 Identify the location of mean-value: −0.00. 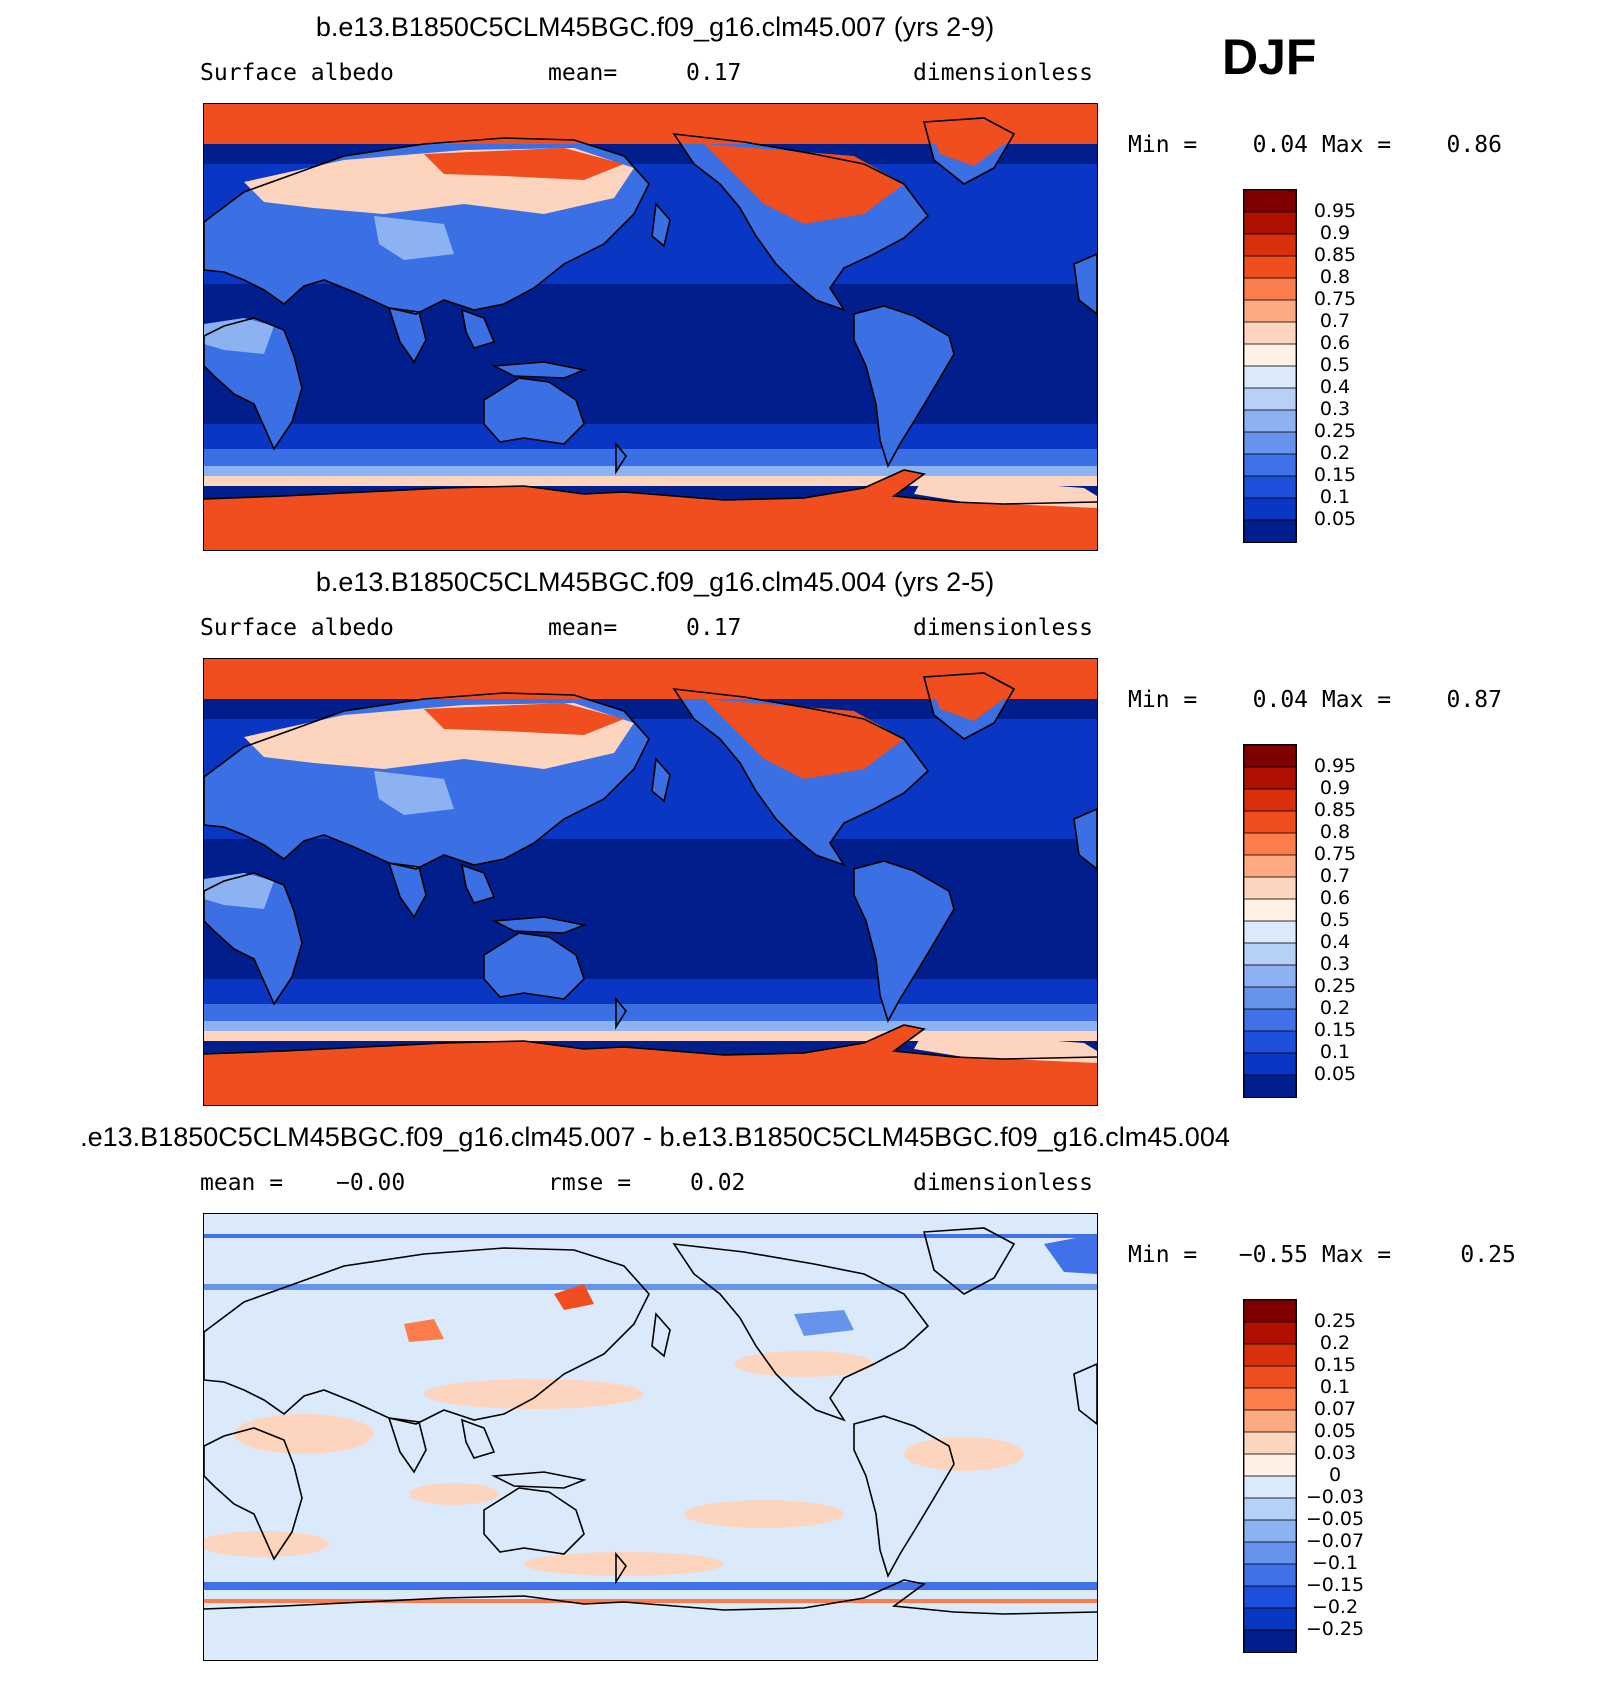
(371, 1183).